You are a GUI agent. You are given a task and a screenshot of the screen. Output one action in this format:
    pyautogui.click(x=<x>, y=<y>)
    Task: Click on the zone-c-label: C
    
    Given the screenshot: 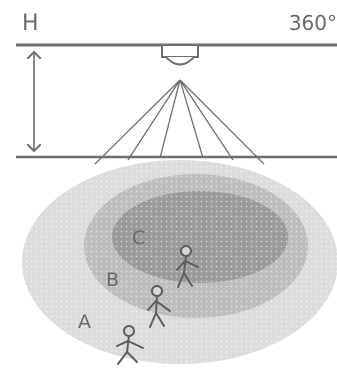 What is the action you would take?
    pyautogui.click(x=138, y=238)
    